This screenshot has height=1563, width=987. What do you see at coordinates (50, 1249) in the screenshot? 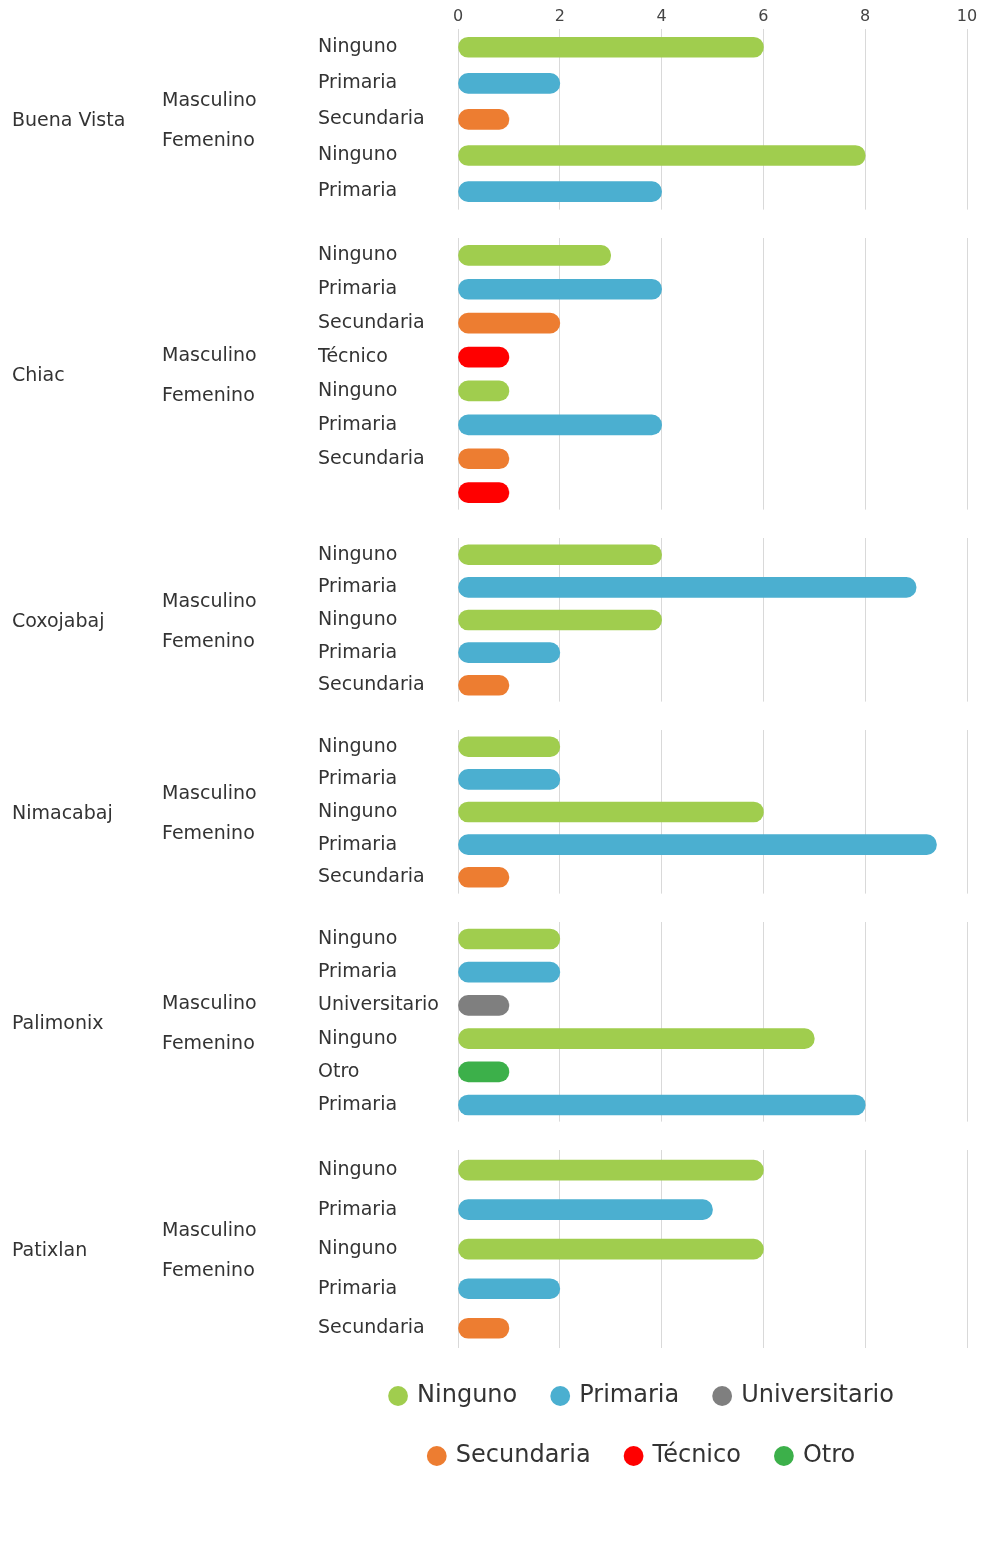
I see `text: Patixlan` at bounding box center [50, 1249].